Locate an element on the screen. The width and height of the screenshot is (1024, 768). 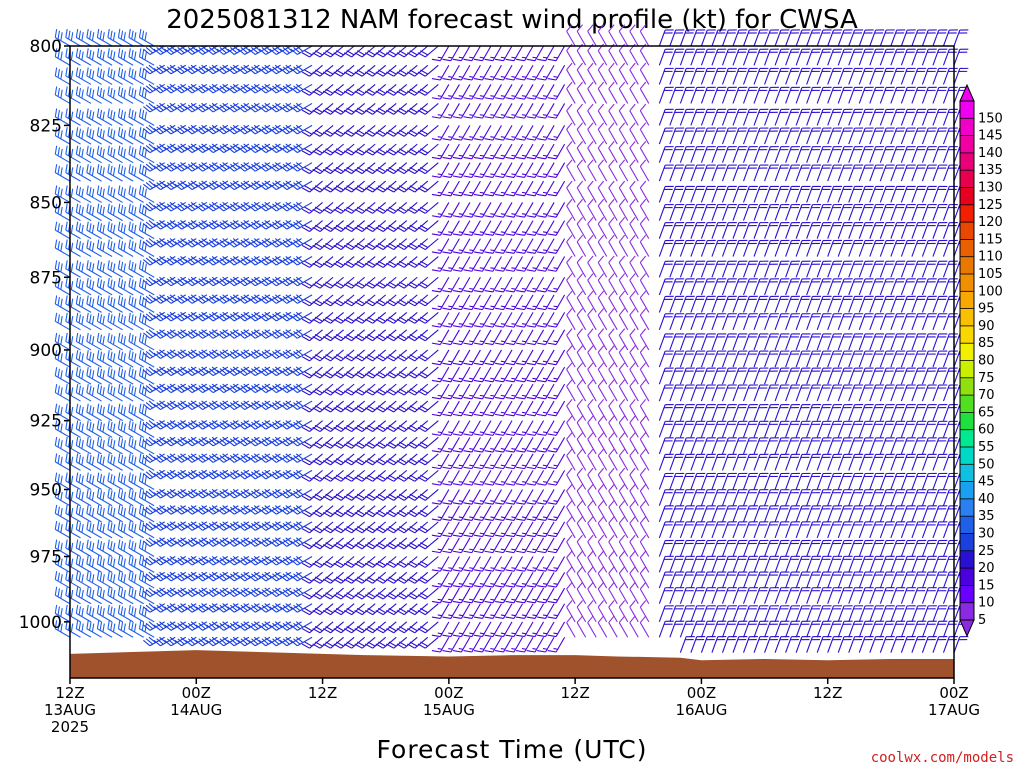
colorbar-label: 45 is located at coordinates (986, 482).